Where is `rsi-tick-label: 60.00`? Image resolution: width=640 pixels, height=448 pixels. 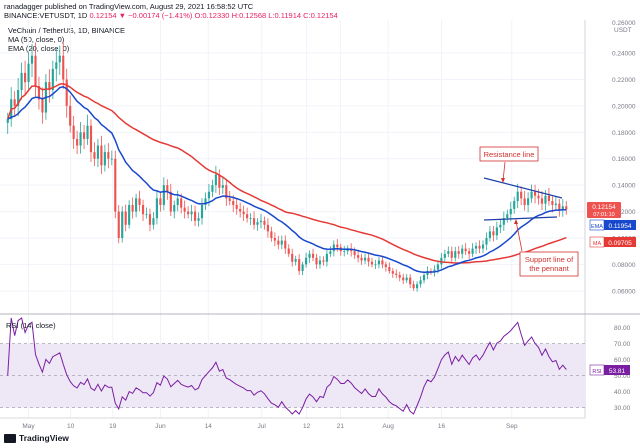 rsi-tick-label: 60.00 is located at coordinates (622, 360).